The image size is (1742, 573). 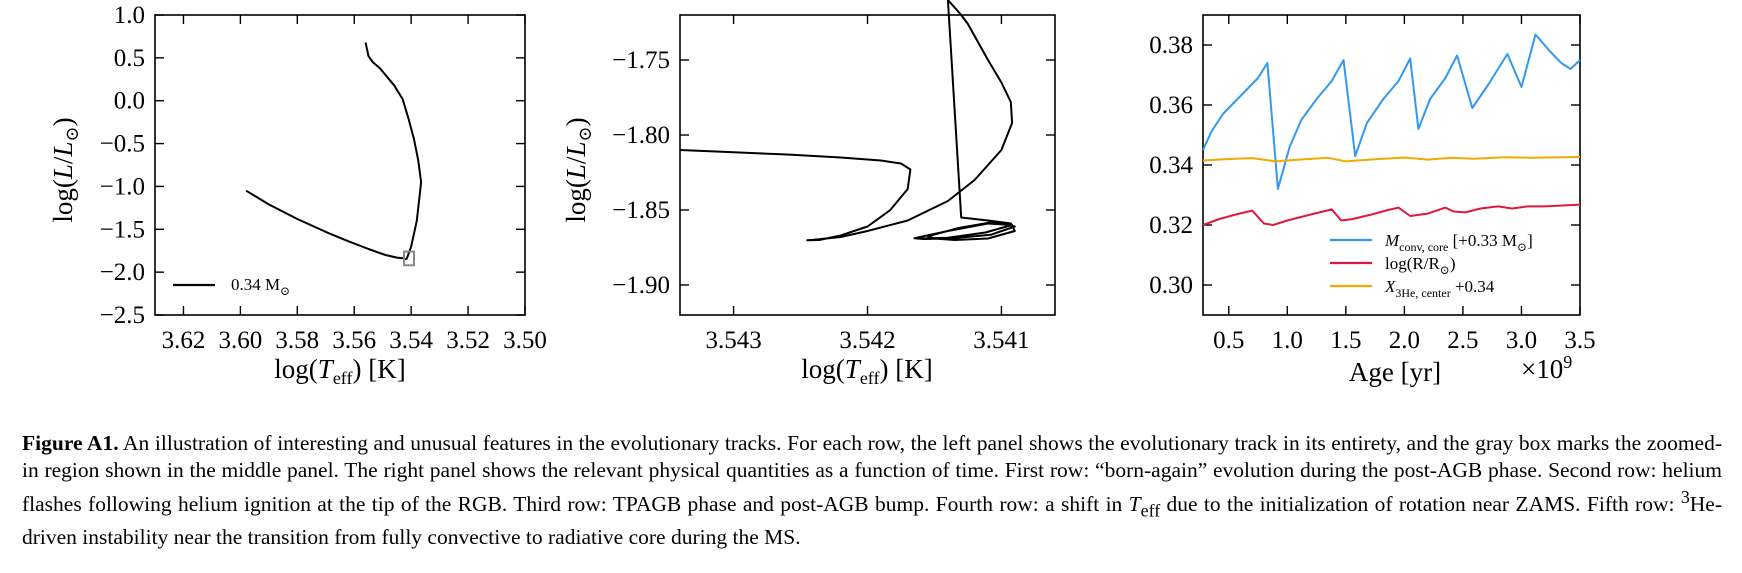 I want to click on y-tick-label: 0.36, so click(x=1171, y=105).